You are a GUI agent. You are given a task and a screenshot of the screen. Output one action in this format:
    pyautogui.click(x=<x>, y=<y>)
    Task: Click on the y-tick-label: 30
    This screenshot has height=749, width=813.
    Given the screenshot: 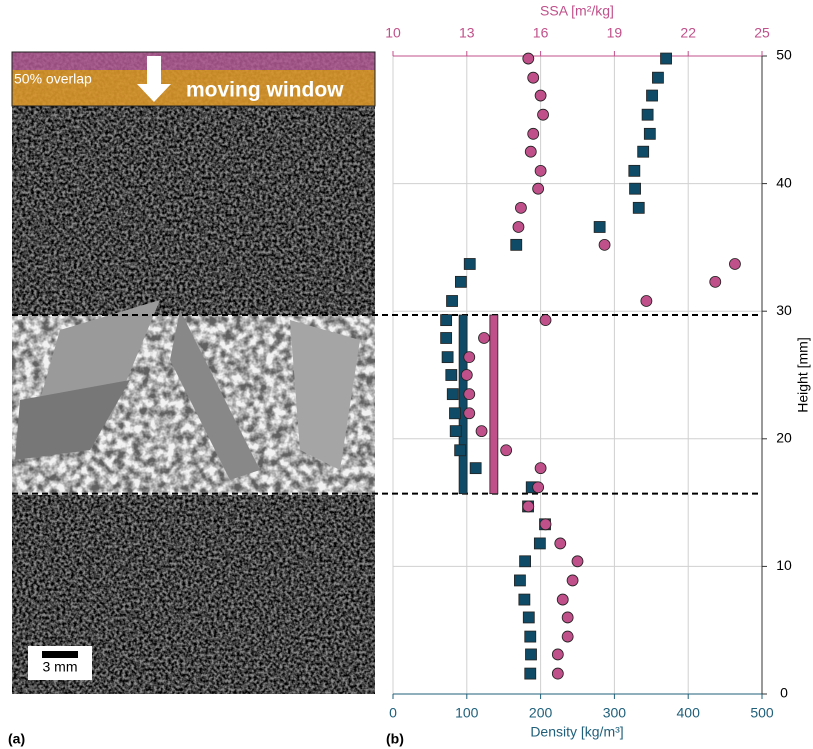 What is the action you would take?
    pyautogui.click(x=784, y=310)
    